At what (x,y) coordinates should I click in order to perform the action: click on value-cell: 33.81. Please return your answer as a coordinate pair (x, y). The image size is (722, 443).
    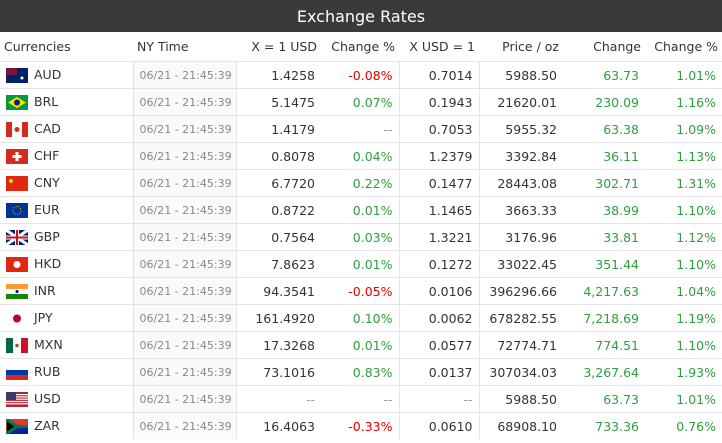
    Looking at the image, I should click on (604, 237).